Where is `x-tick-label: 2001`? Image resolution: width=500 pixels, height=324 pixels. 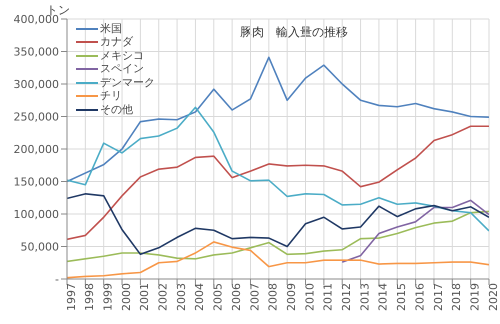 x-tick-label: 2001 is located at coordinates (145, 297).